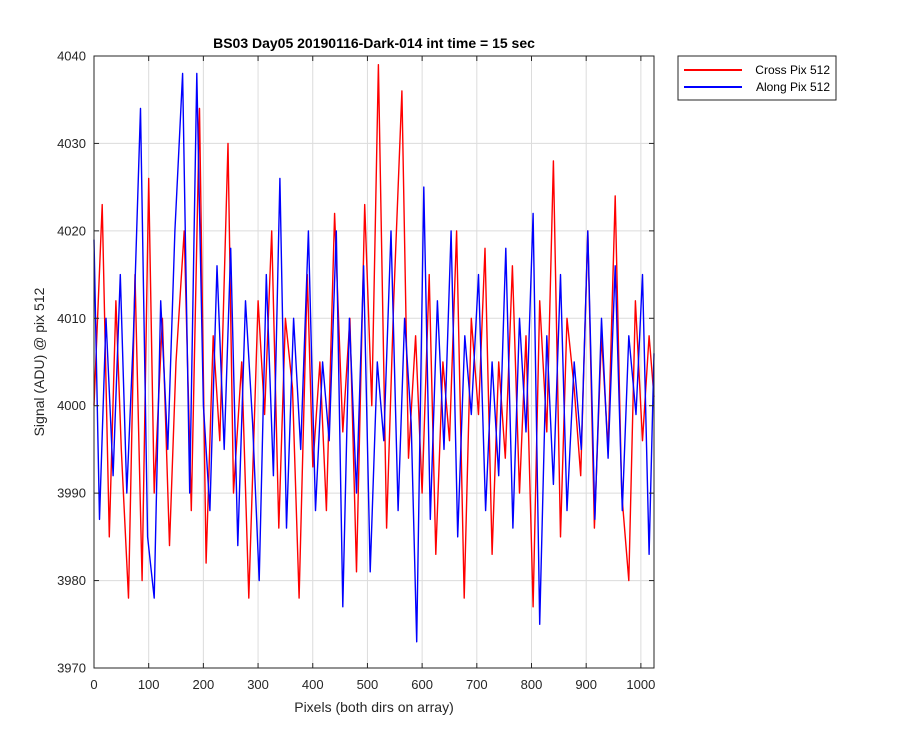  Describe the element at coordinates (71, 56) in the screenshot. I see `y-tick-label: 4040` at that location.